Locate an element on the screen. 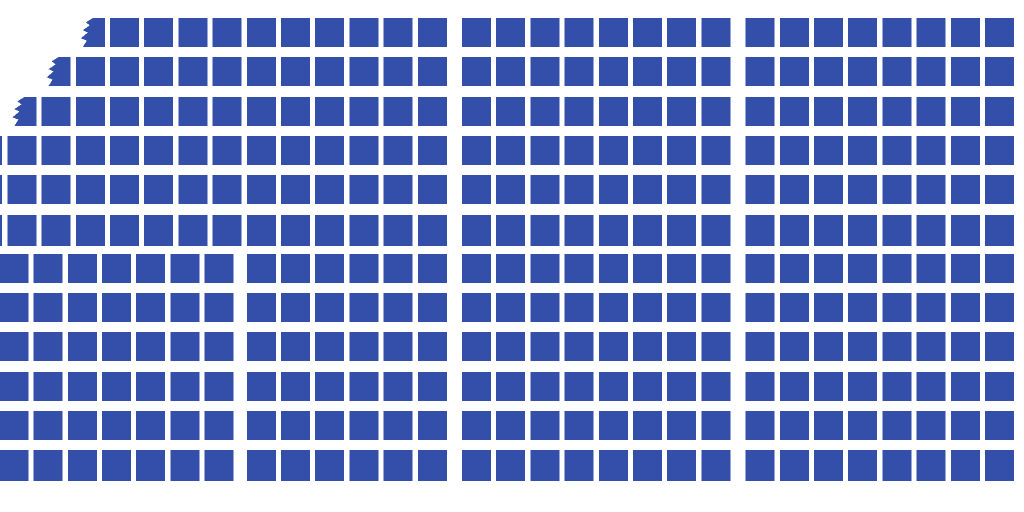 The image size is (1024, 512). mosaic-tile-edge is located at coordinates (24, 111).